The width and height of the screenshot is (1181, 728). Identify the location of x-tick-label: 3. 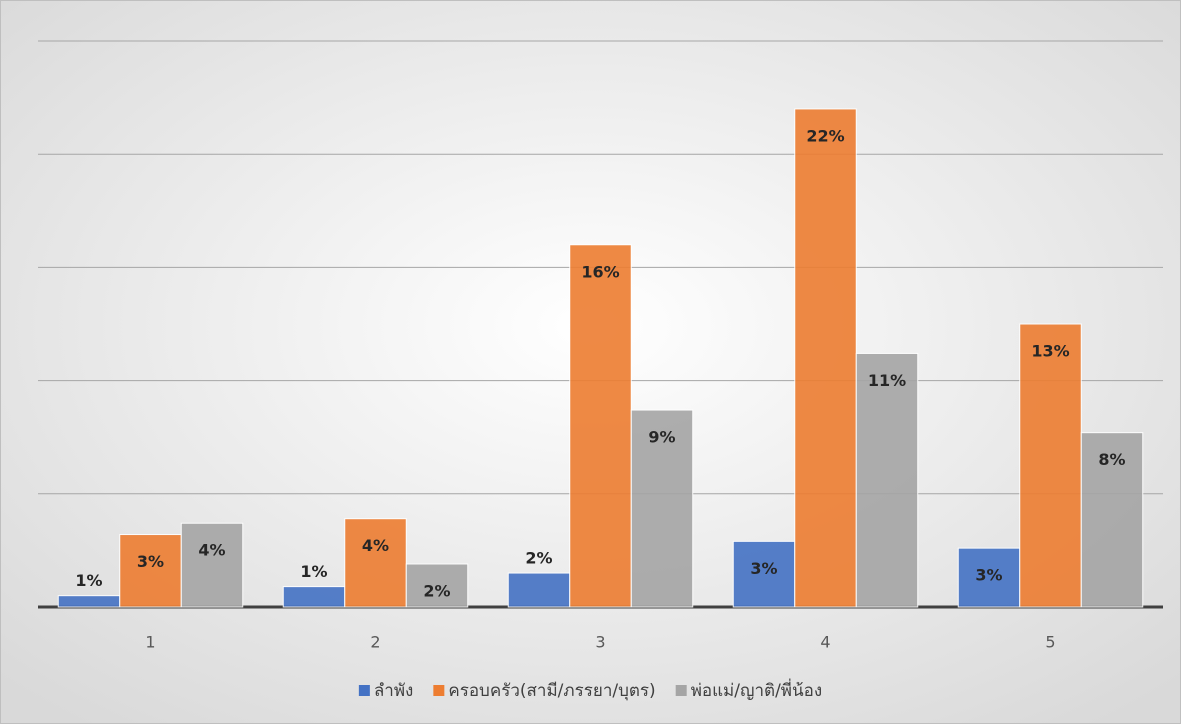
(600, 642).